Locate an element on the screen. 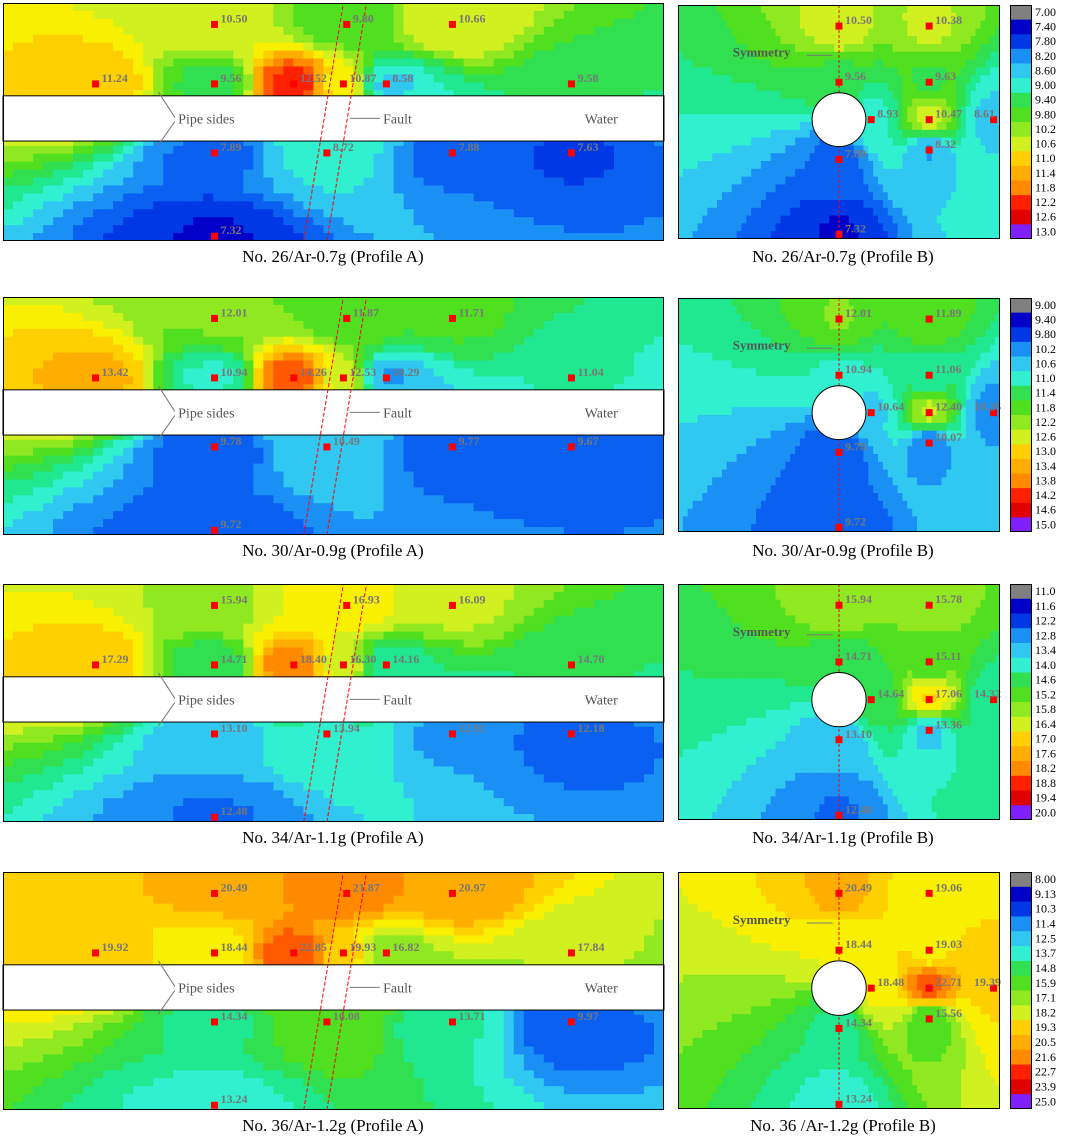 The image size is (1072, 1143). colorbar-tick-label: 12.6 is located at coordinates (1045, 217).